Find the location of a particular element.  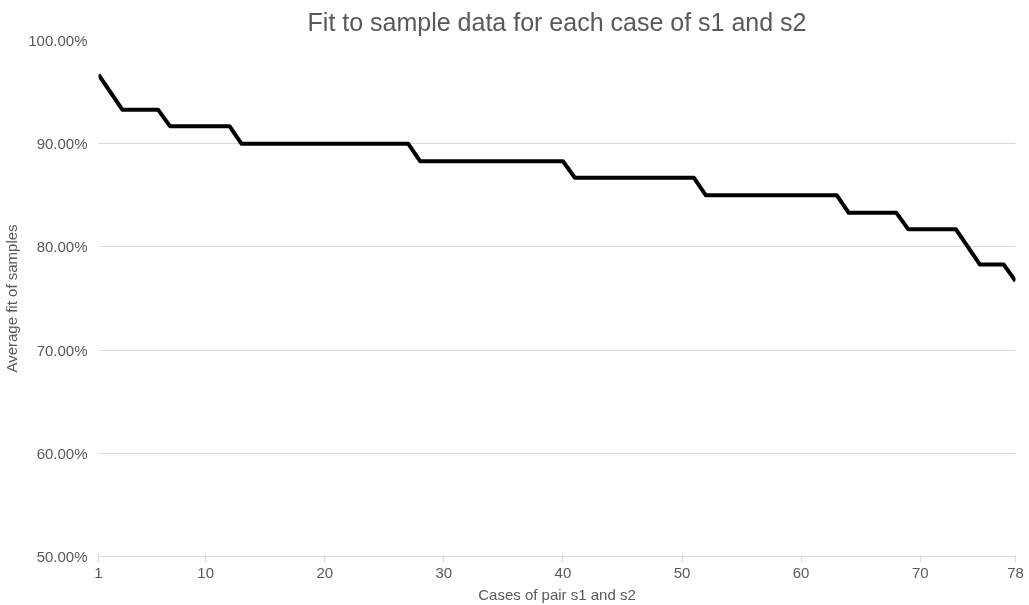

x-axis-title: Cases of pair s1 and s2 is located at coordinates (557, 594).